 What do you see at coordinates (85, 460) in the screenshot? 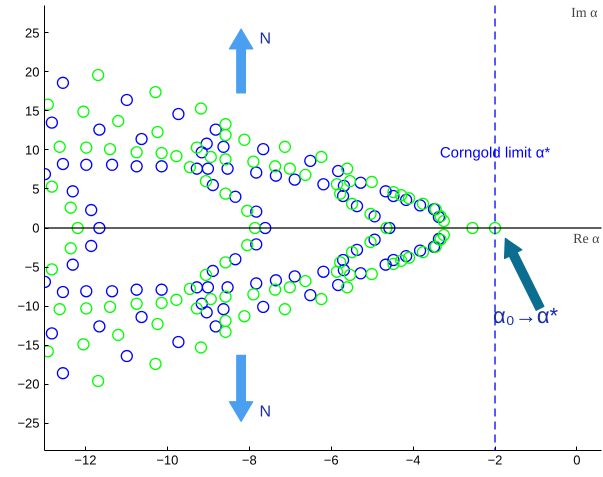
I see `x-tick-label: −12` at bounding box center [85, 460].